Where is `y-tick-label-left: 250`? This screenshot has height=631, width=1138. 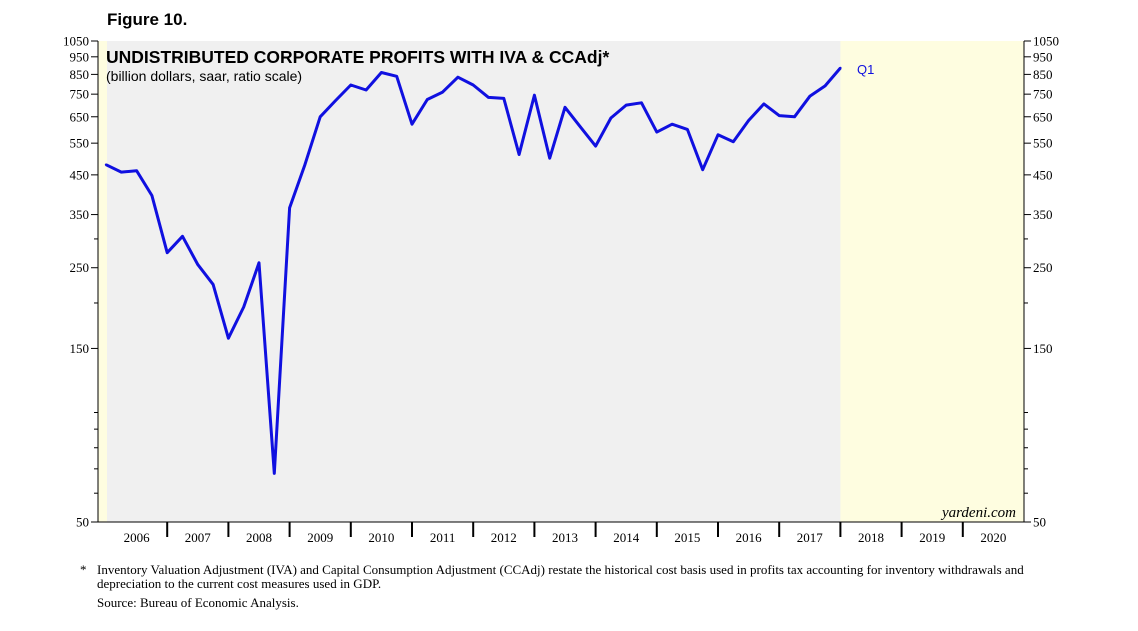 y-tick-label-left: 250 is located at coordinates (80, 267).